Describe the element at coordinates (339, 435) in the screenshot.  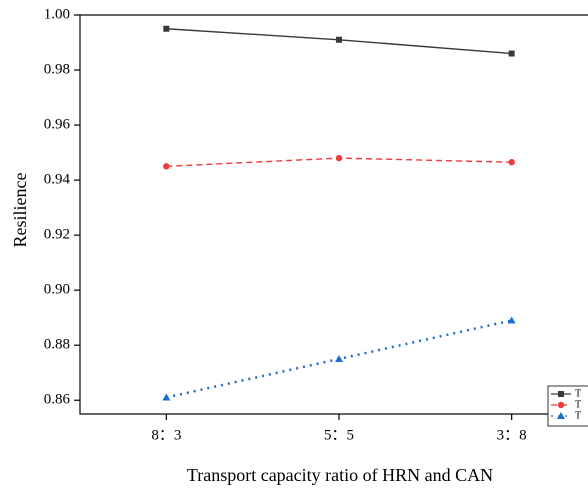
I see `x-tick-label: 5：5` at that location.